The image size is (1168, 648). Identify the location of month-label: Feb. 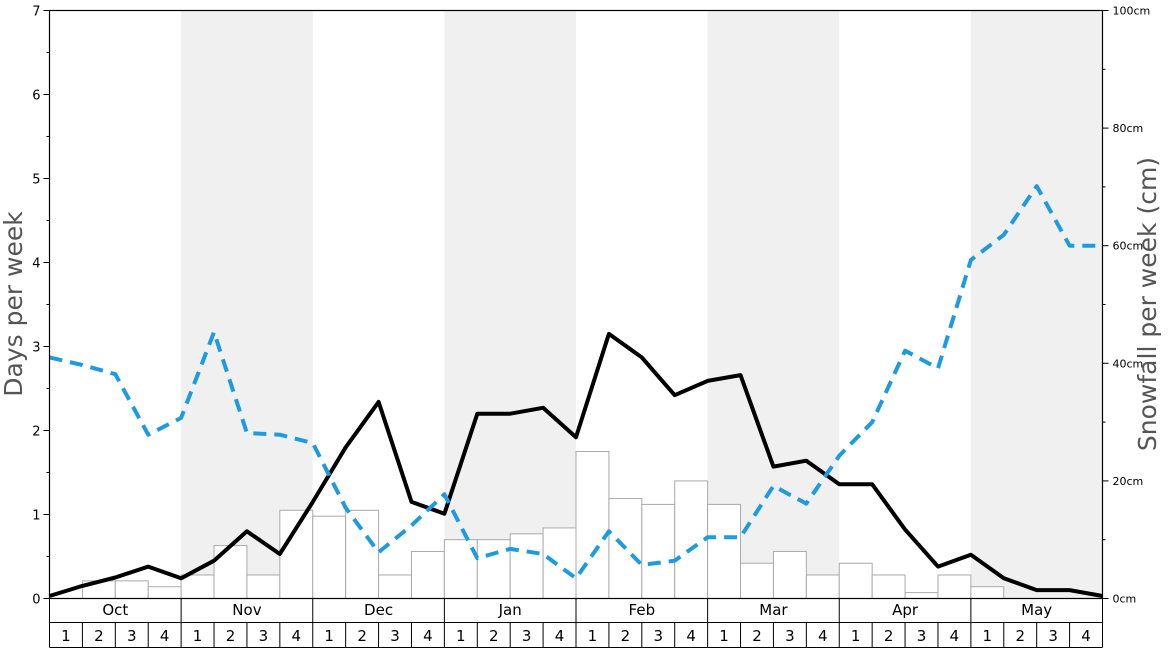
(642, 610).